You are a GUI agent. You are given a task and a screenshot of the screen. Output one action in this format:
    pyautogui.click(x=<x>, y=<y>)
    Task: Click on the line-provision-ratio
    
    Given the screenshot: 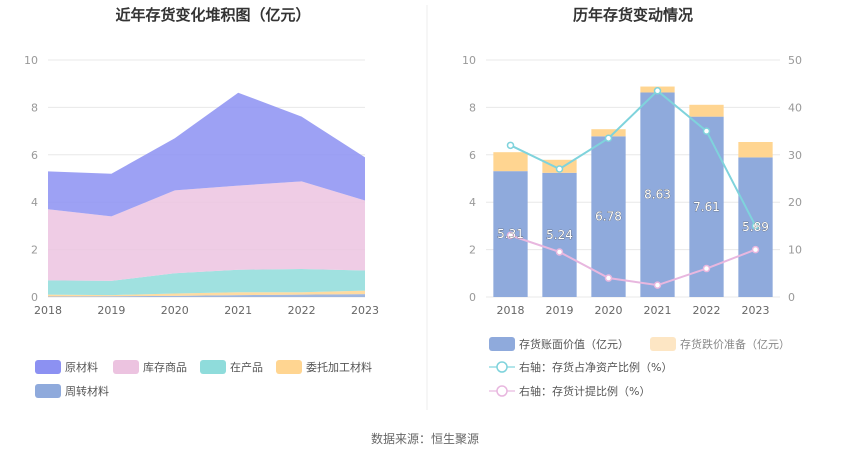 What is the action you would take?
    pyautogui.click(x=633, y=260)
    